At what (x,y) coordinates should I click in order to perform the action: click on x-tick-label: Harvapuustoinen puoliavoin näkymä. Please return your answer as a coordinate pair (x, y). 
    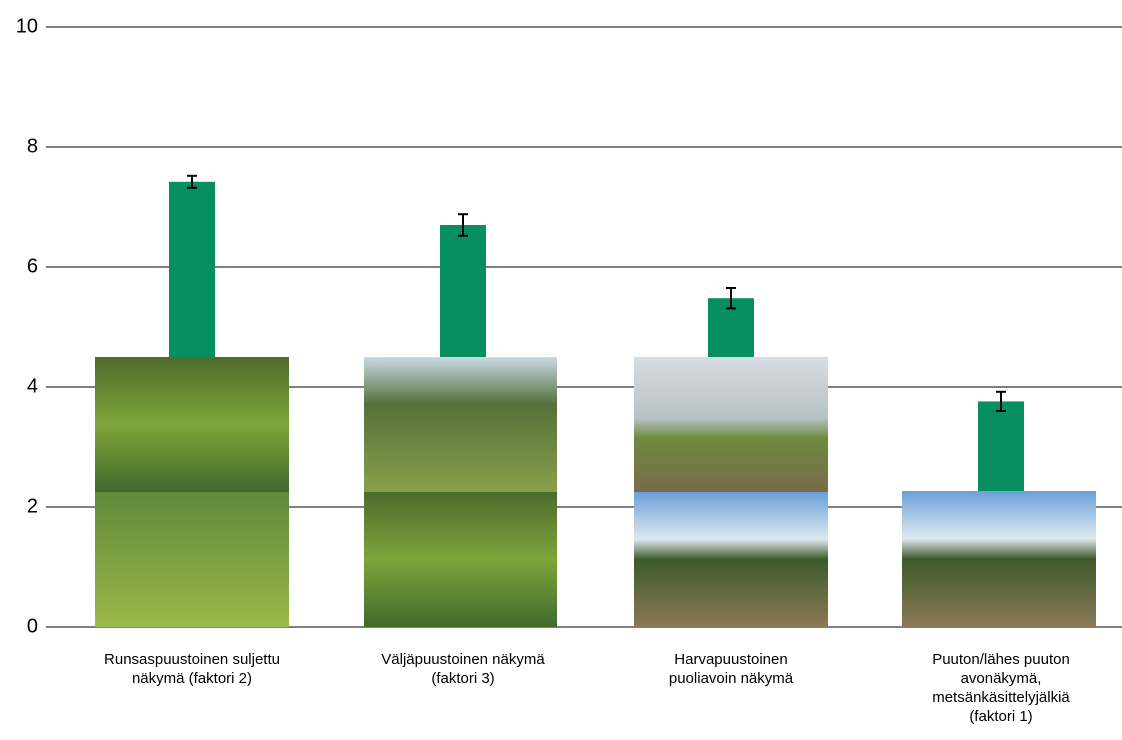
    Looking at the image, I should click on (731, 669).